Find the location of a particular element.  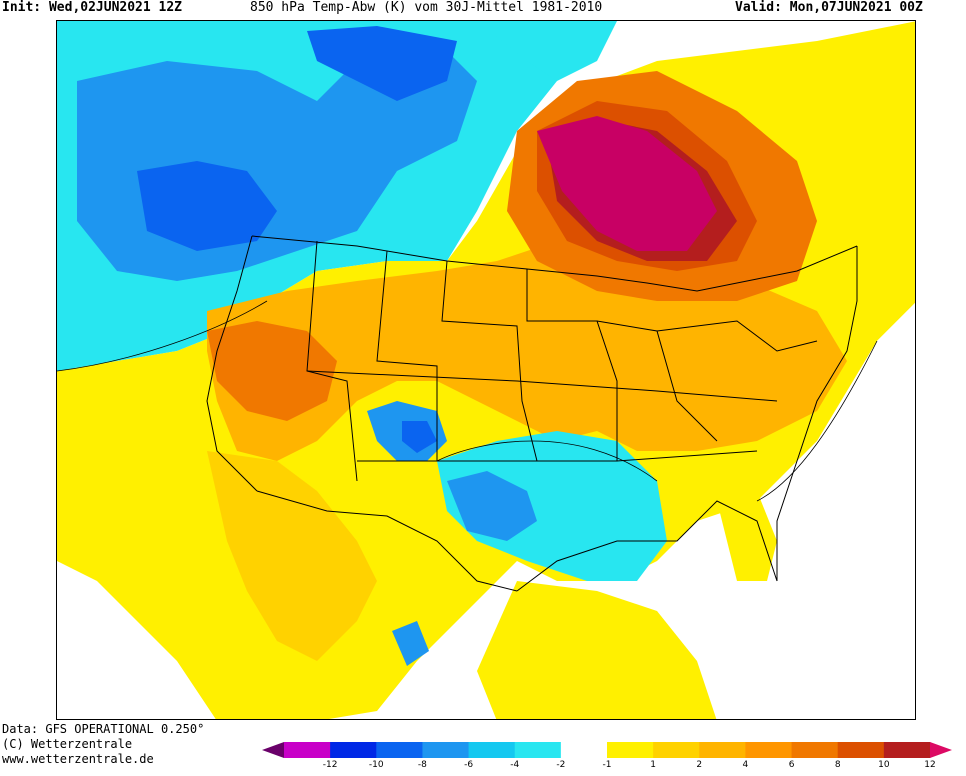

colorbar-tick-label: -4 is located at coordinates (515, 765).